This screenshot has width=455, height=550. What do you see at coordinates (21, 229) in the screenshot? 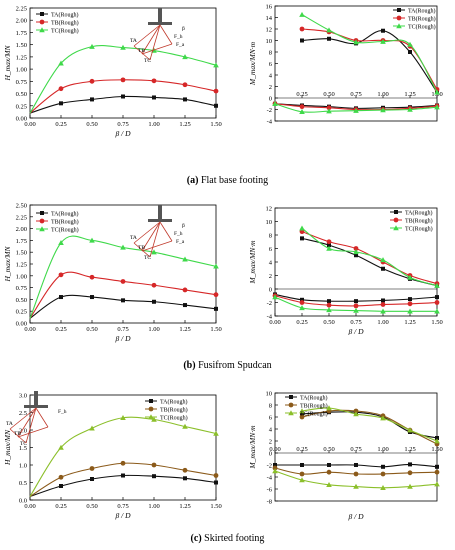
I see `y-tick-label: 2.00` at bounding box center [21, 229].